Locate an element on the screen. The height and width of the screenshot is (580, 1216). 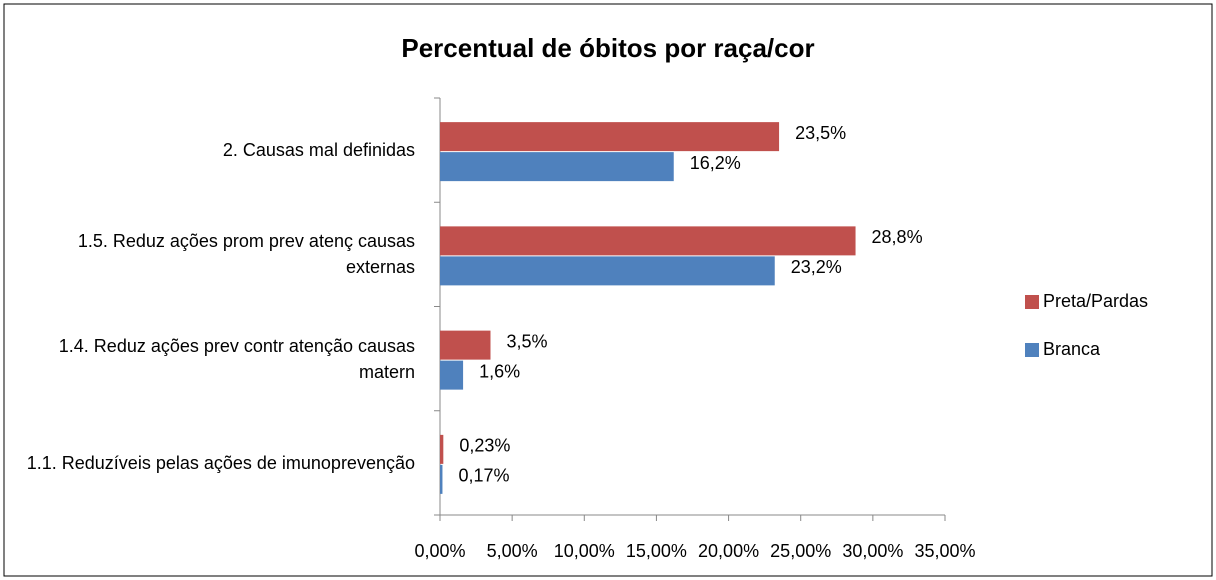
value-label: 16,2% is located at coordinates (715, 163).